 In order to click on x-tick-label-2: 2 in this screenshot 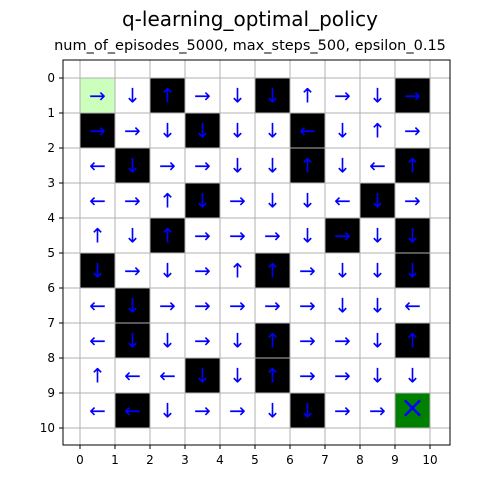, I will do `click(150, 460)`.